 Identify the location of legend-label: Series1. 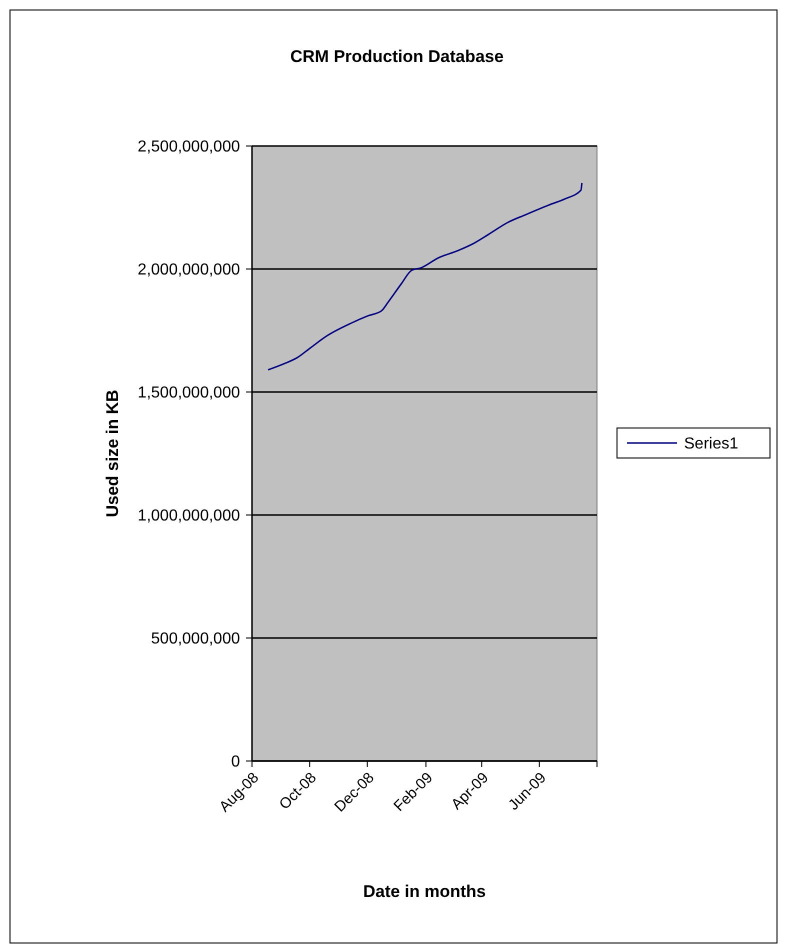
(711, 444).